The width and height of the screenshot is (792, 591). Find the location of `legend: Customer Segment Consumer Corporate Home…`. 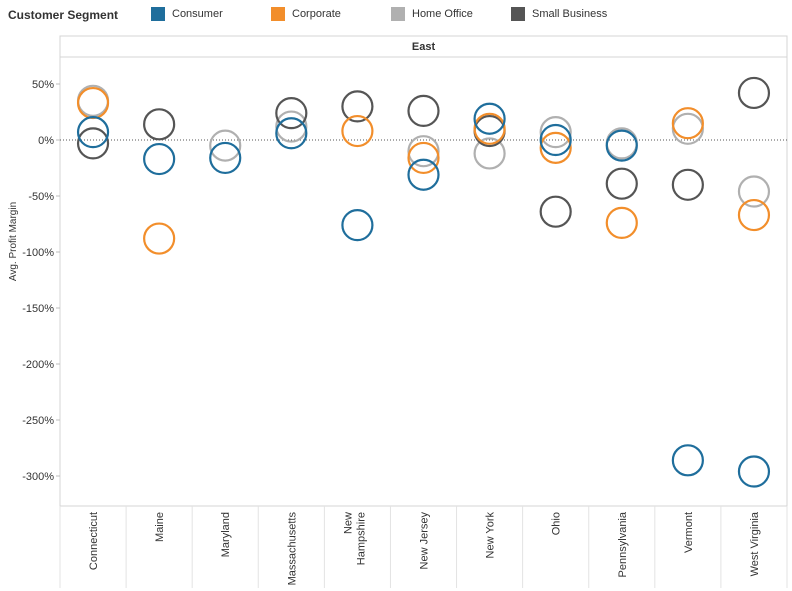

legend: Customer Segment Consumer Corporate Home… is located at coordinates (396, 15).